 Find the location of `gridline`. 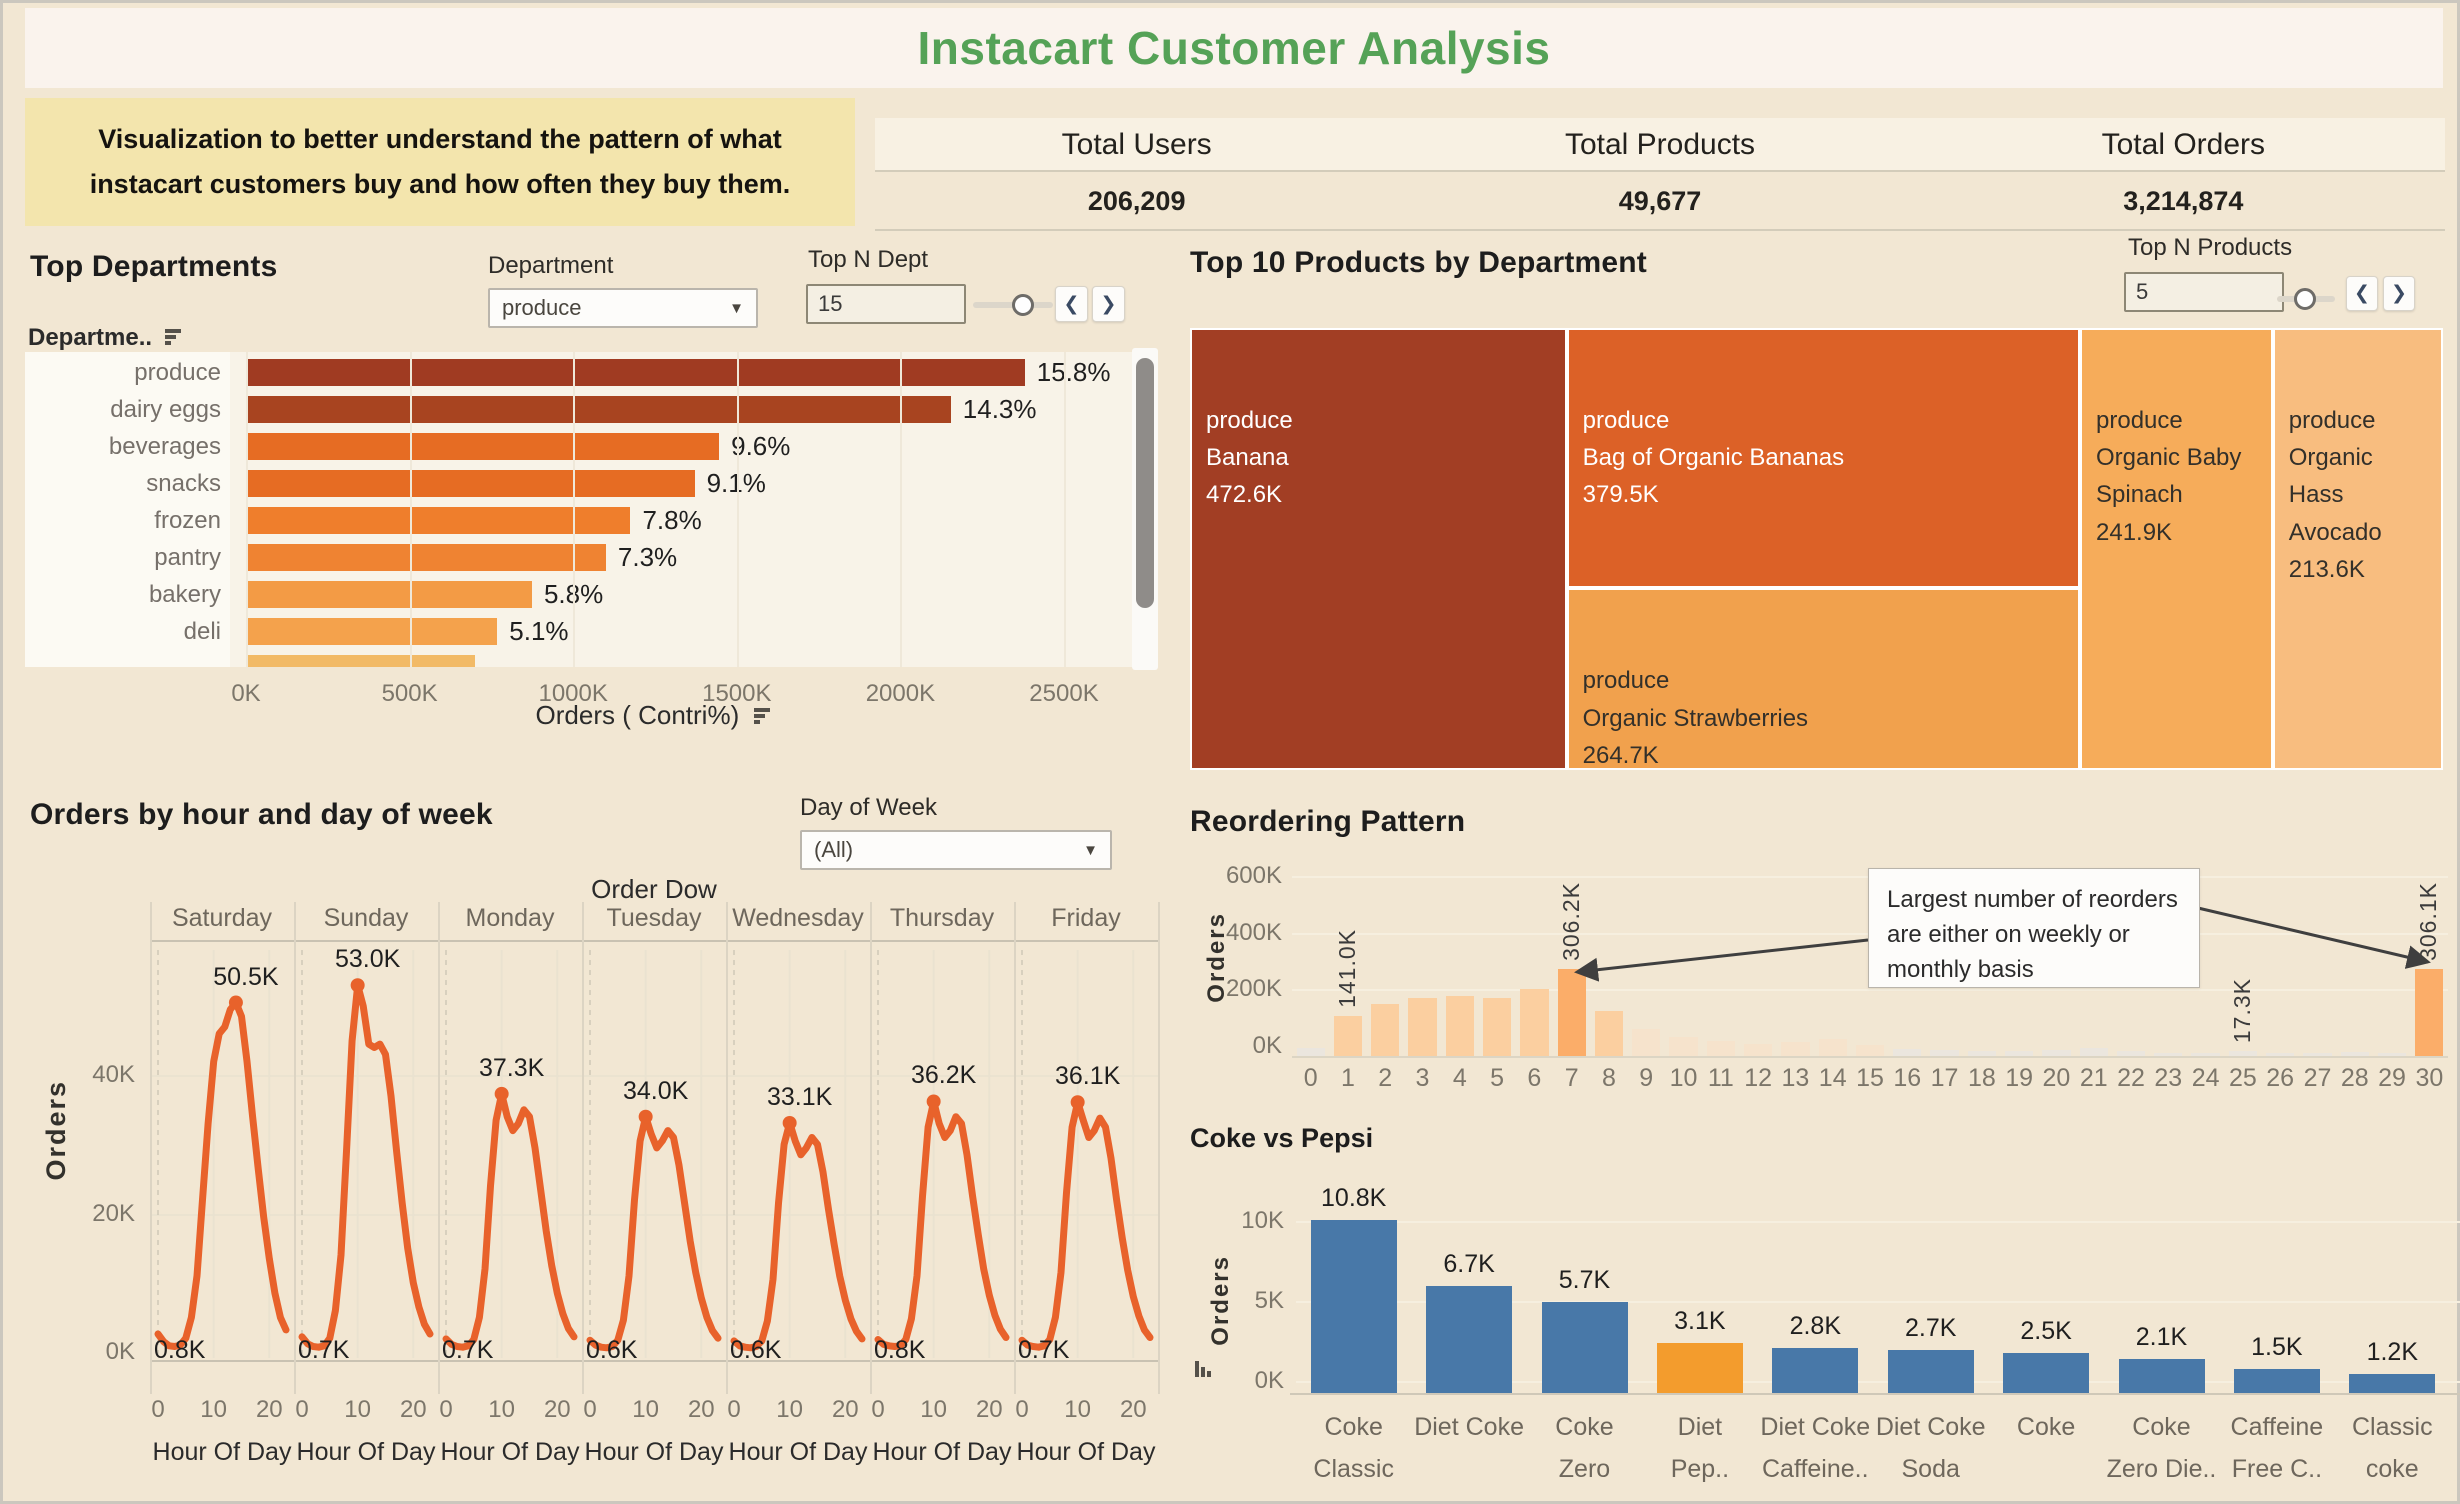

gridline is located at coordinates (247, 509).